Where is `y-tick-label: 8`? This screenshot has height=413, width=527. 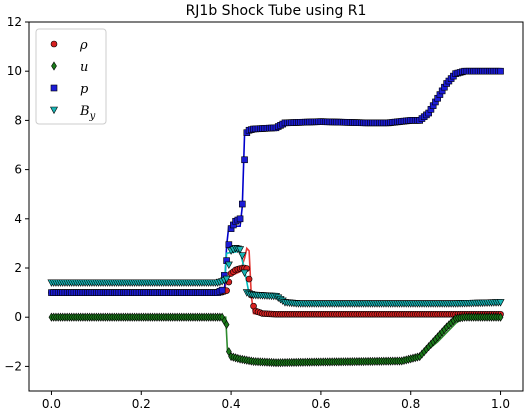 y-tick-label: 8 is located at coordinates (18, 120).